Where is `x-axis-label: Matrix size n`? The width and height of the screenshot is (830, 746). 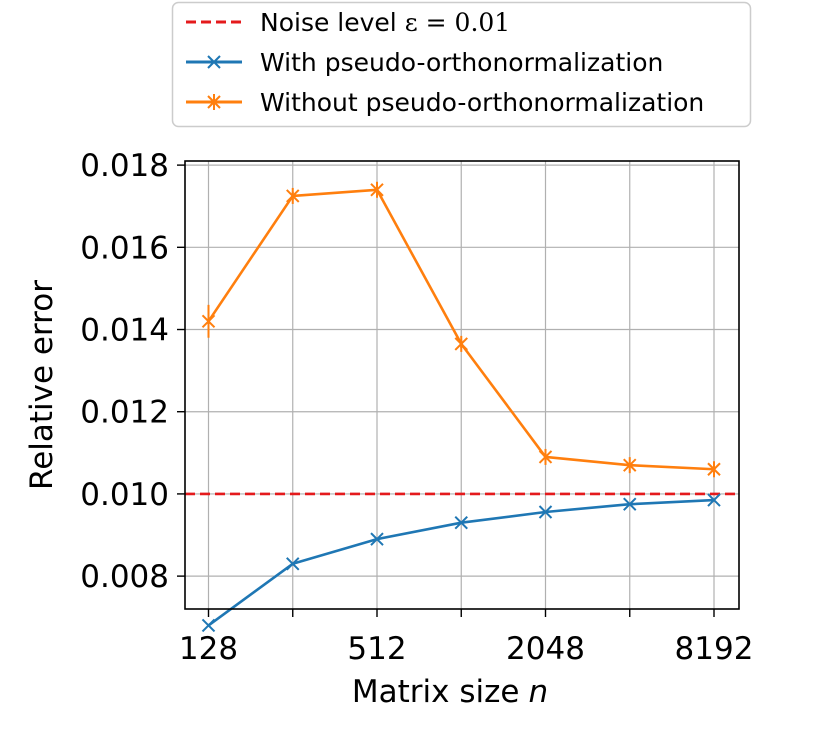 x-axis-label: Matrix size n is located at coordinates (450, 692).